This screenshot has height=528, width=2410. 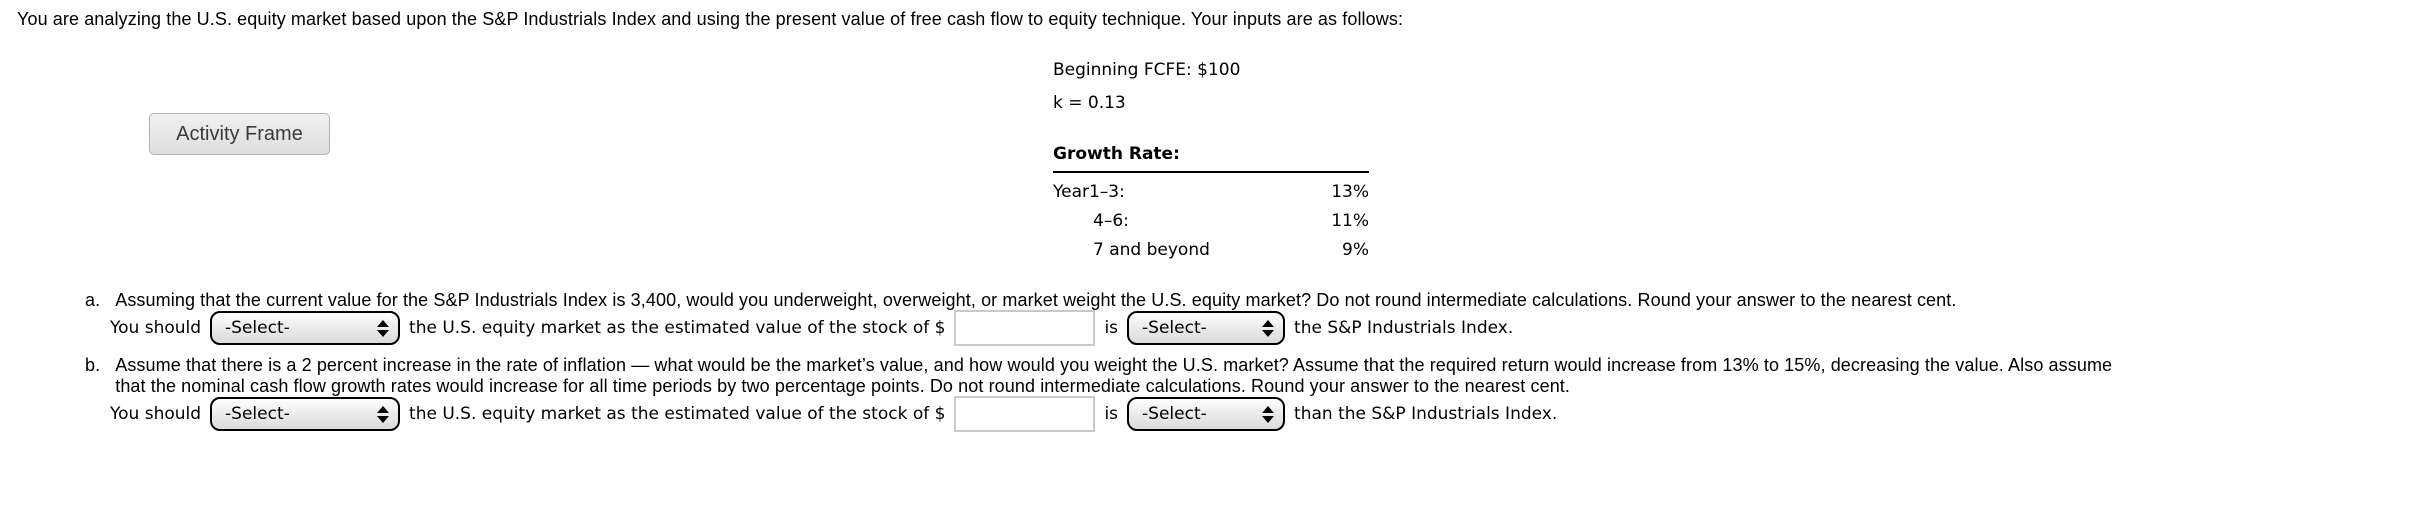 I want to click on stock-value-input-b, so click(x=1025, y=414).